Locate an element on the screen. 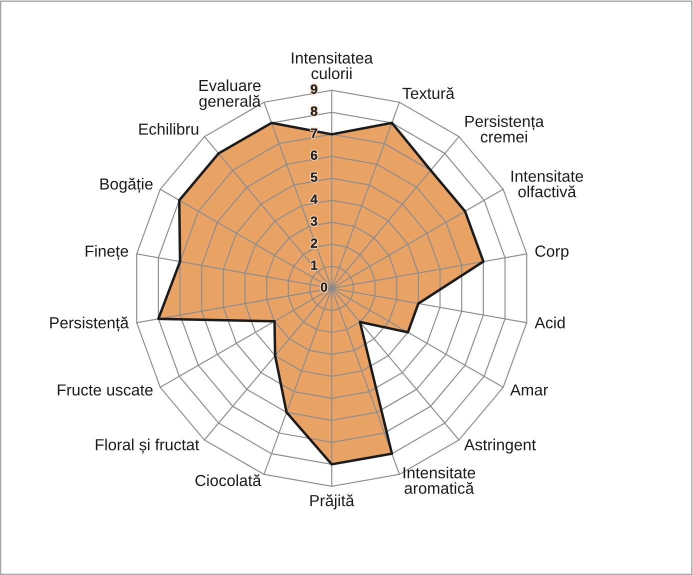 The width and height of the screenshot is (693, 575). spoke-label: Astringent is located at coordinates (500, 446).